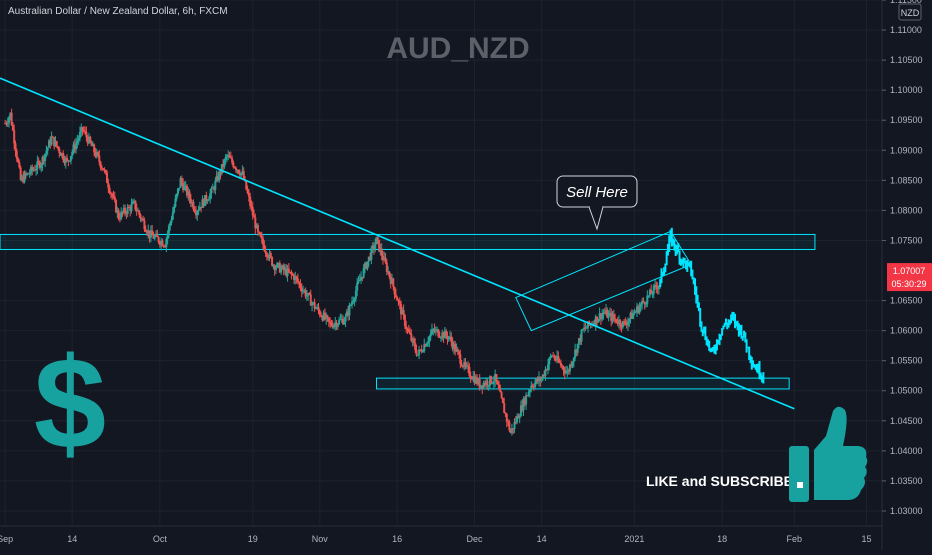 The width and height of the screenshot is (932, 555). What do you see at coordinates (867, 539) in the screenshot?
I see `time-tick-label: 15` at bounding box center [867, 539].